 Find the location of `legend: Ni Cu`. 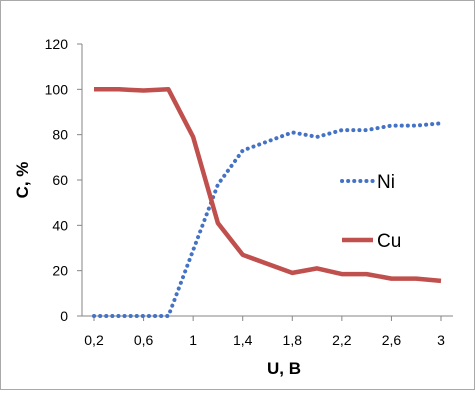

legend: Ni Cu is located at coordinates (370, 212).